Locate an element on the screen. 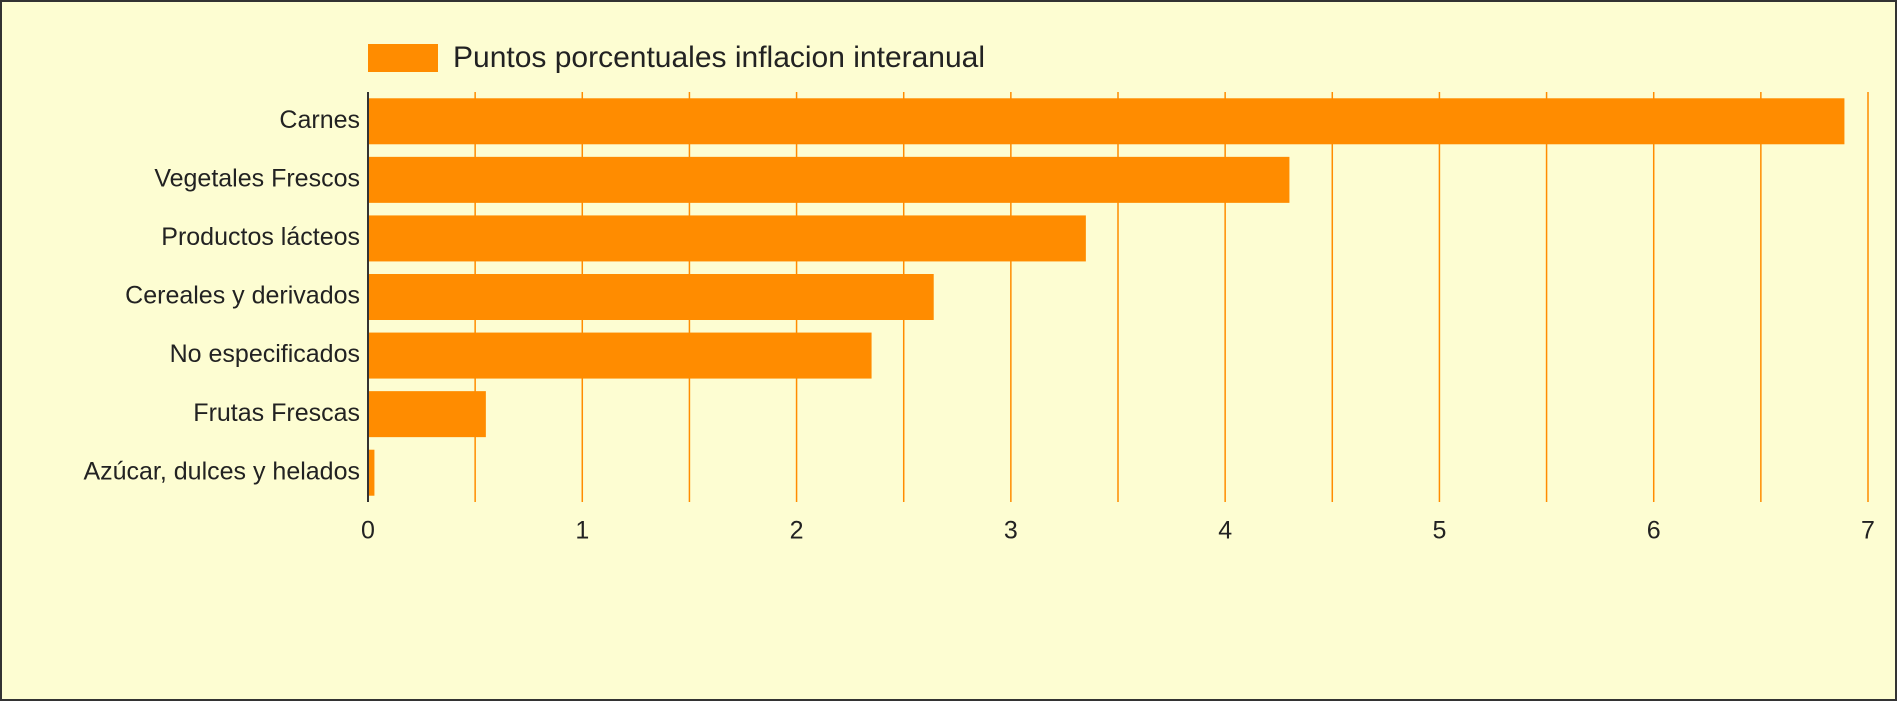 This screenshot has height=701, width=1897. x-tick-label: 4 is located at coordinates (1225, 531).